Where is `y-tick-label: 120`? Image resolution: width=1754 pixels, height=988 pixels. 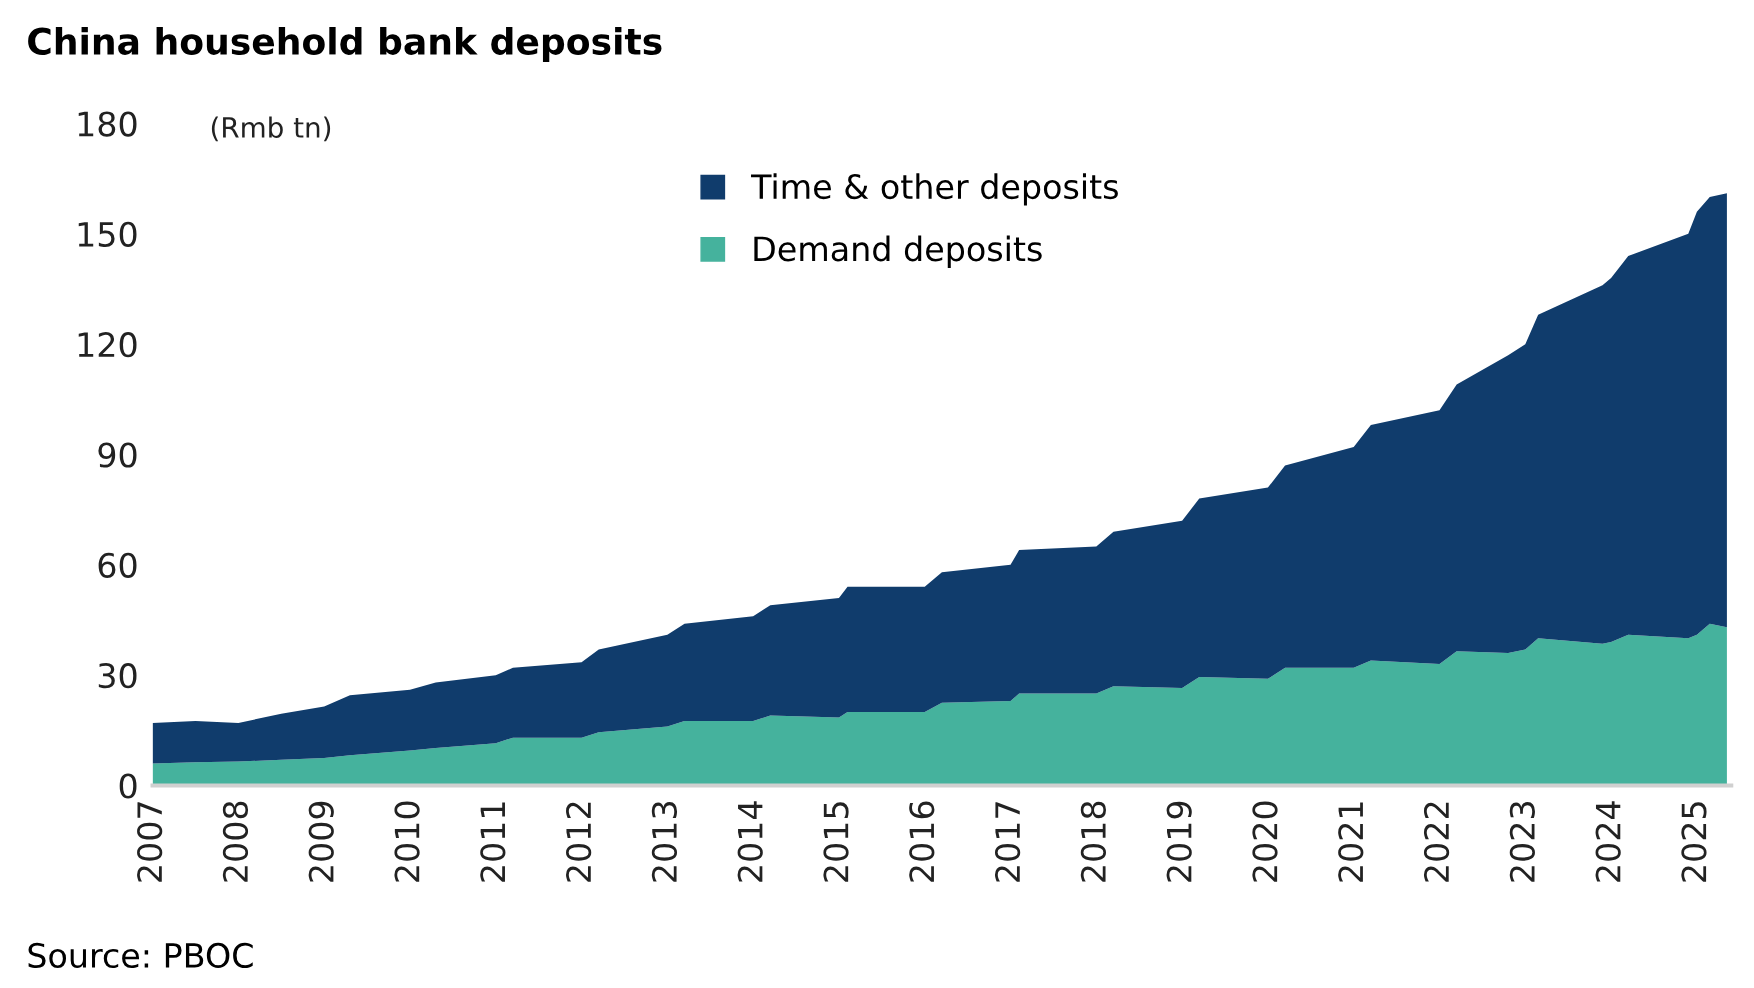
y-tick-label: 120 is located at coordinates (107, 345).